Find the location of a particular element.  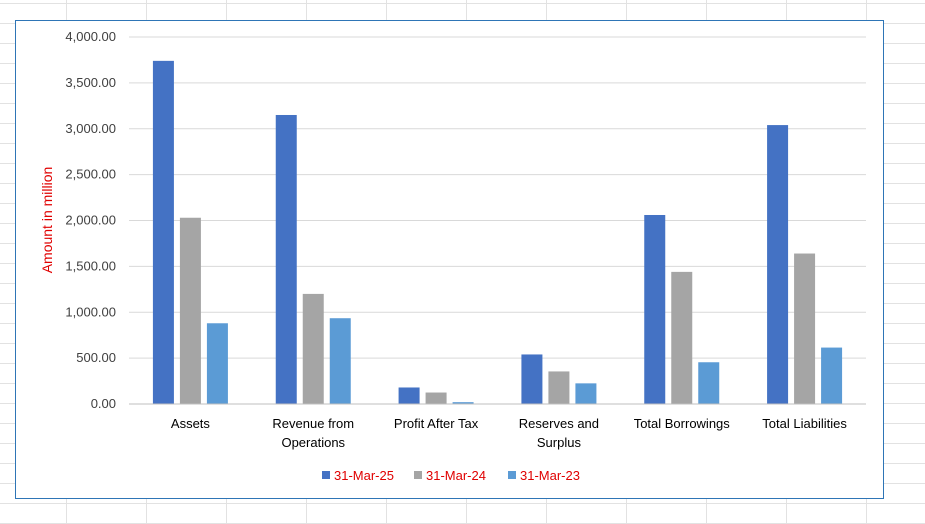

y-tick-label: 500.00 is located at coordinates (96, 357).